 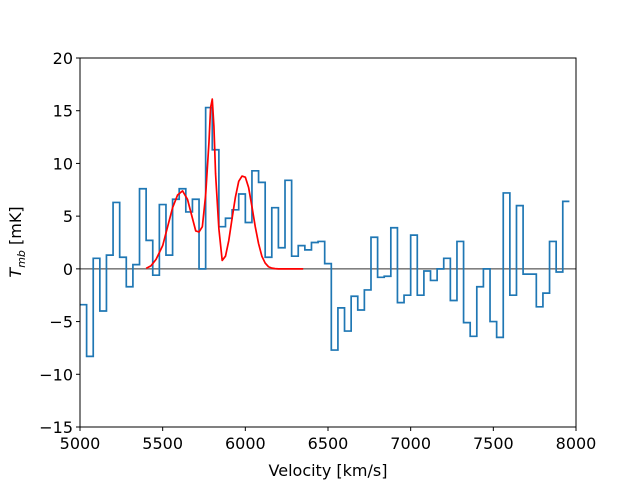 What do you see at coordinates (328, 443) in the screenshot?
I see `x-tick-label: 6500` at bounding box center [328, 443].